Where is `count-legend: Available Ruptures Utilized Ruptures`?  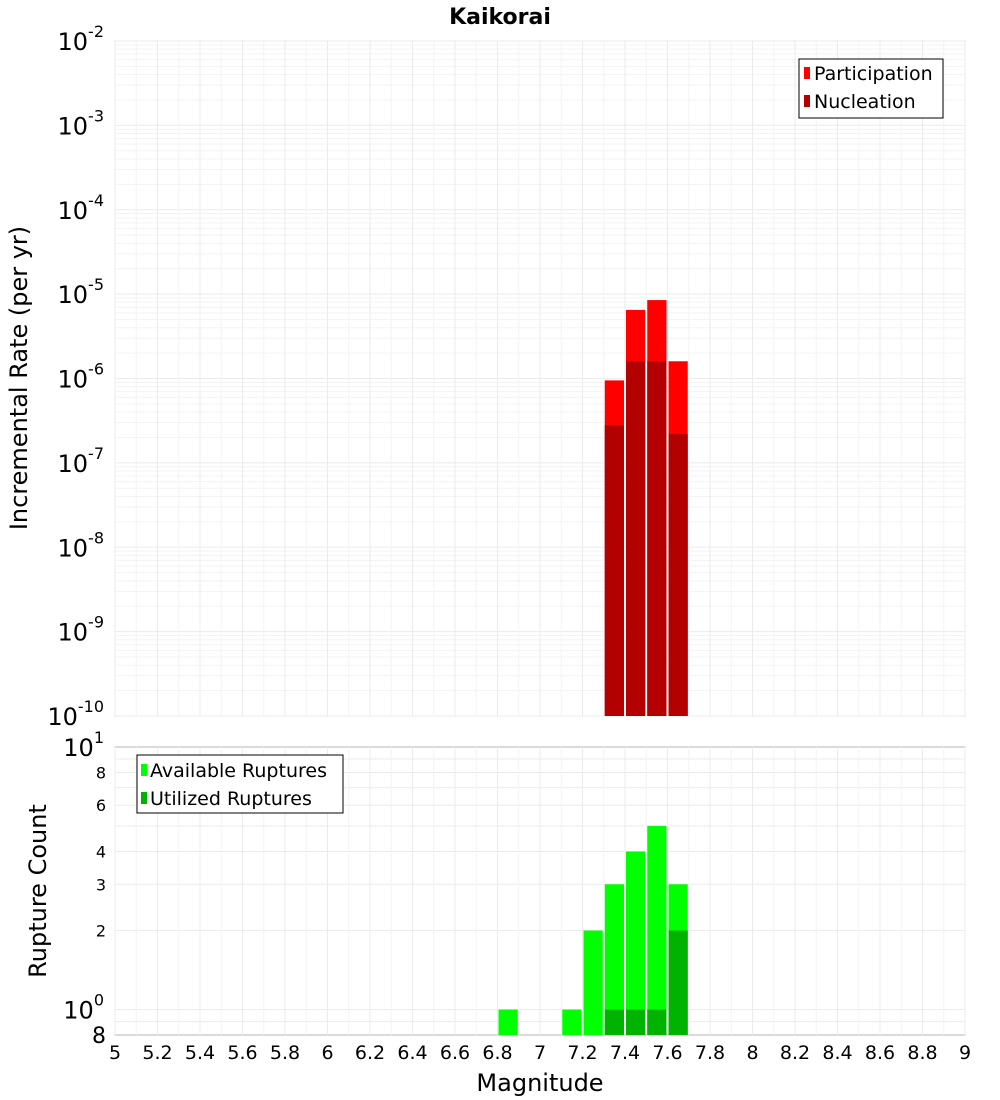
count-legend: Available Ruptures Utilized Ruptures is located at coordinates (240, 784).